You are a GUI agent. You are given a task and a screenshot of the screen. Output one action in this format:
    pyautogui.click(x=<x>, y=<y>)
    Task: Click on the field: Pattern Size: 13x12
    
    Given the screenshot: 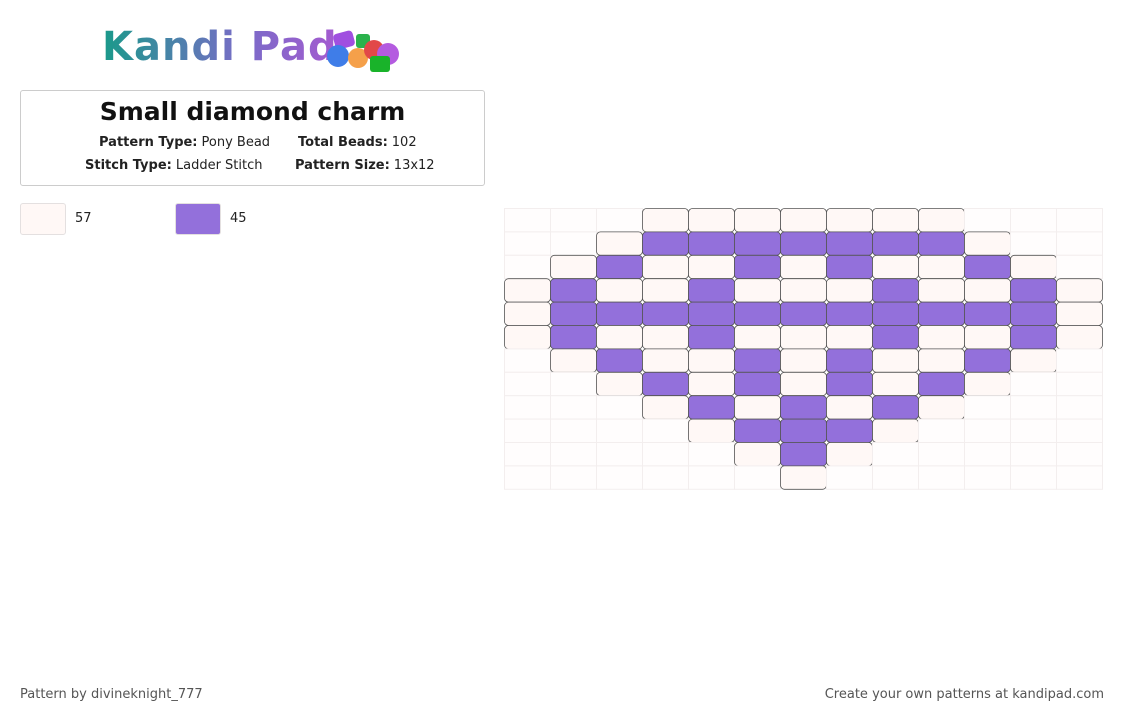 What is the action you would take?
    pyautogui.click(x=365, y=165)
    